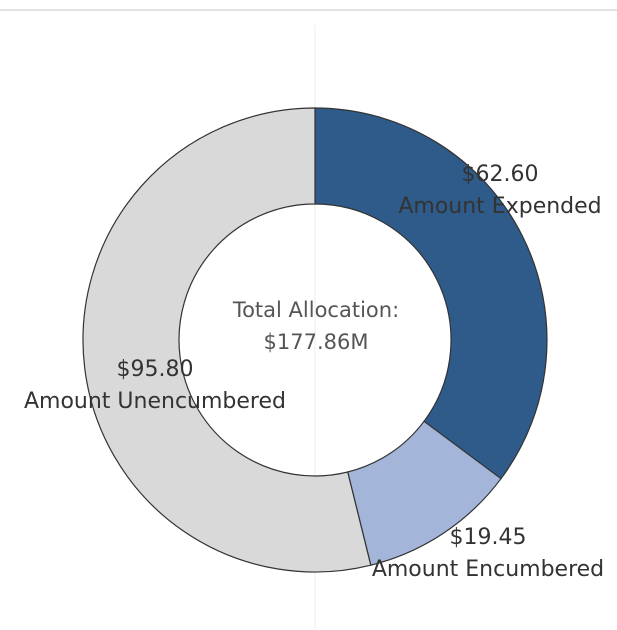 The width and height of the screenshot is (617, 630). I want to click on center-value: $177.86M, so click(316, 342).